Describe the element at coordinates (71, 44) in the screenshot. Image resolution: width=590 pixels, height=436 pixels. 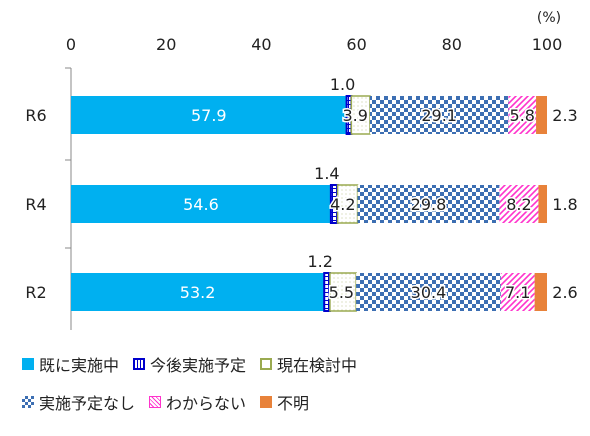
I see `x-tick-label: 0` at that location.